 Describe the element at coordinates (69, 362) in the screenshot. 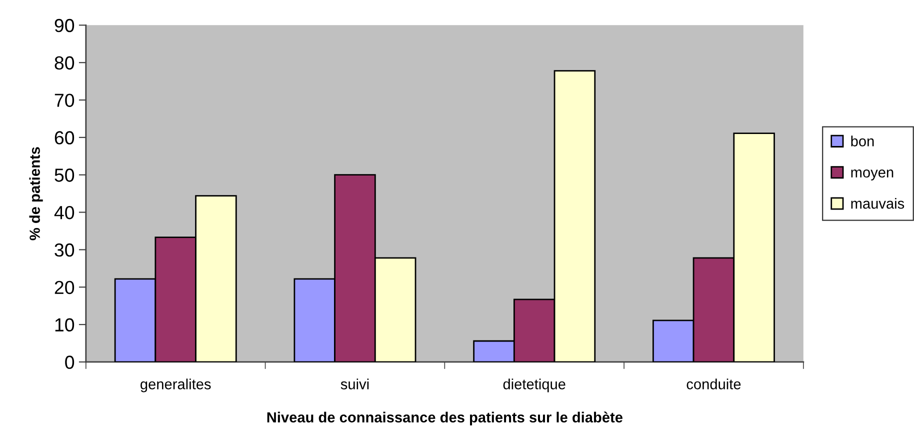

I see `y-tick-label: 0` at that location.